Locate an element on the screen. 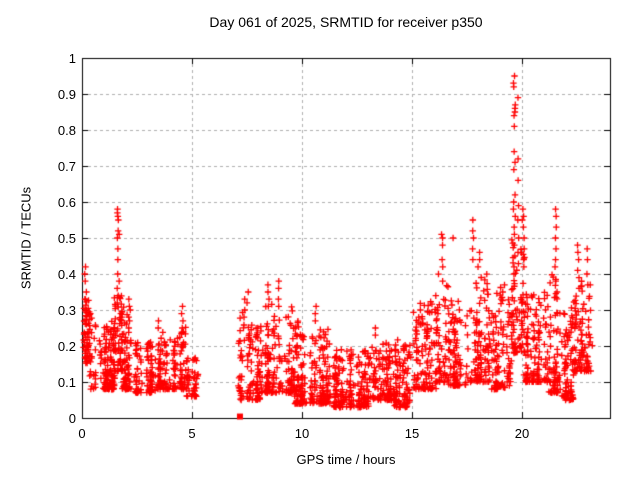  x-tick-label: 15 is located at coordinates (412, 433).